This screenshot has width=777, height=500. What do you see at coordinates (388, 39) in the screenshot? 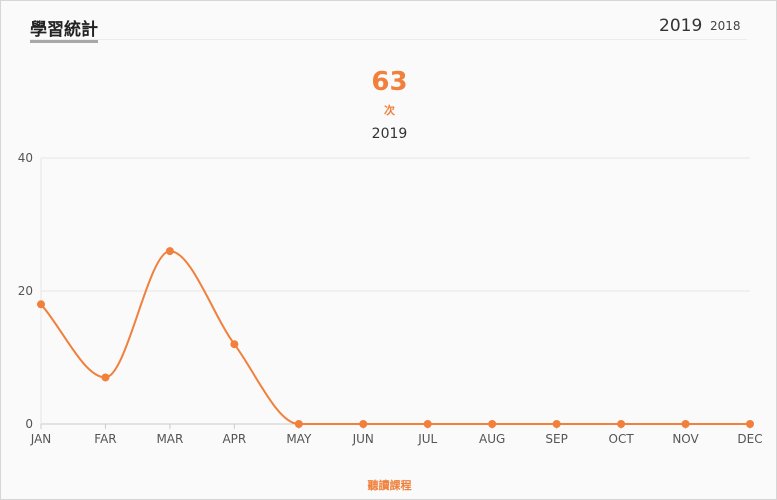
I see `header-divider` at bounding box center [388, 39].